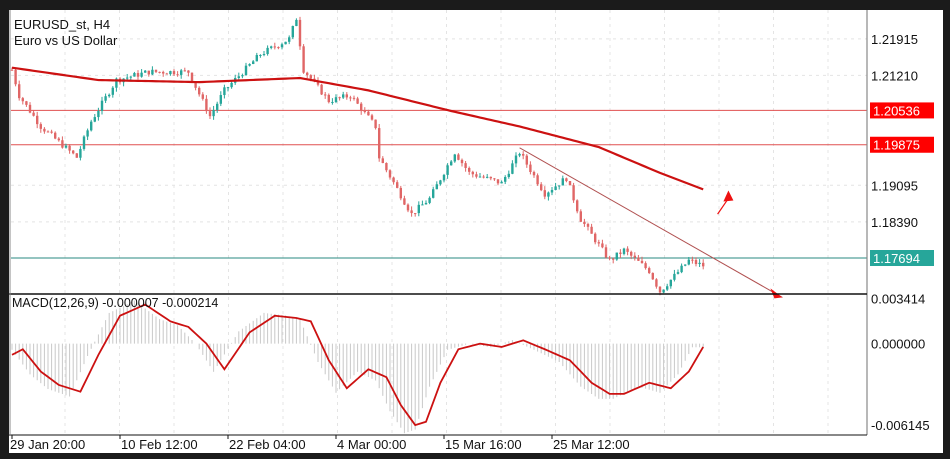 The width and height of the screenshot is (950, 459). I want to click on price-level-label: 1.19875, so click(896, 145).